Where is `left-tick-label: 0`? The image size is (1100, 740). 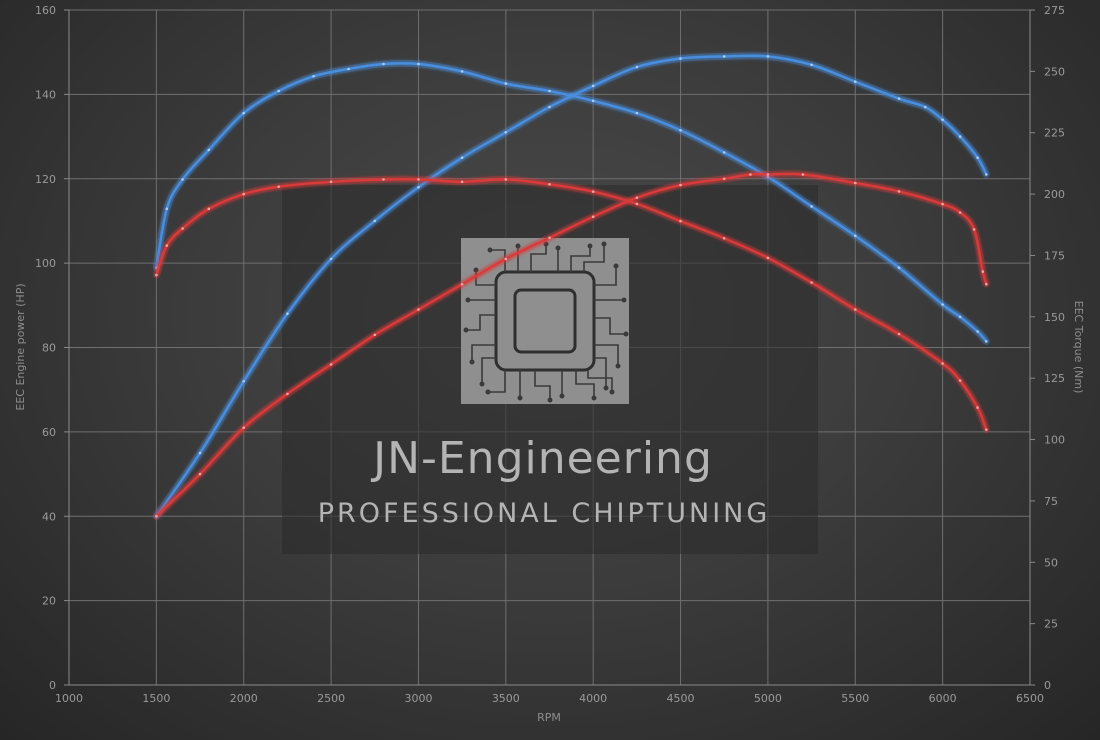
left-tick-label: 0 is located at coordinates (52, 685).